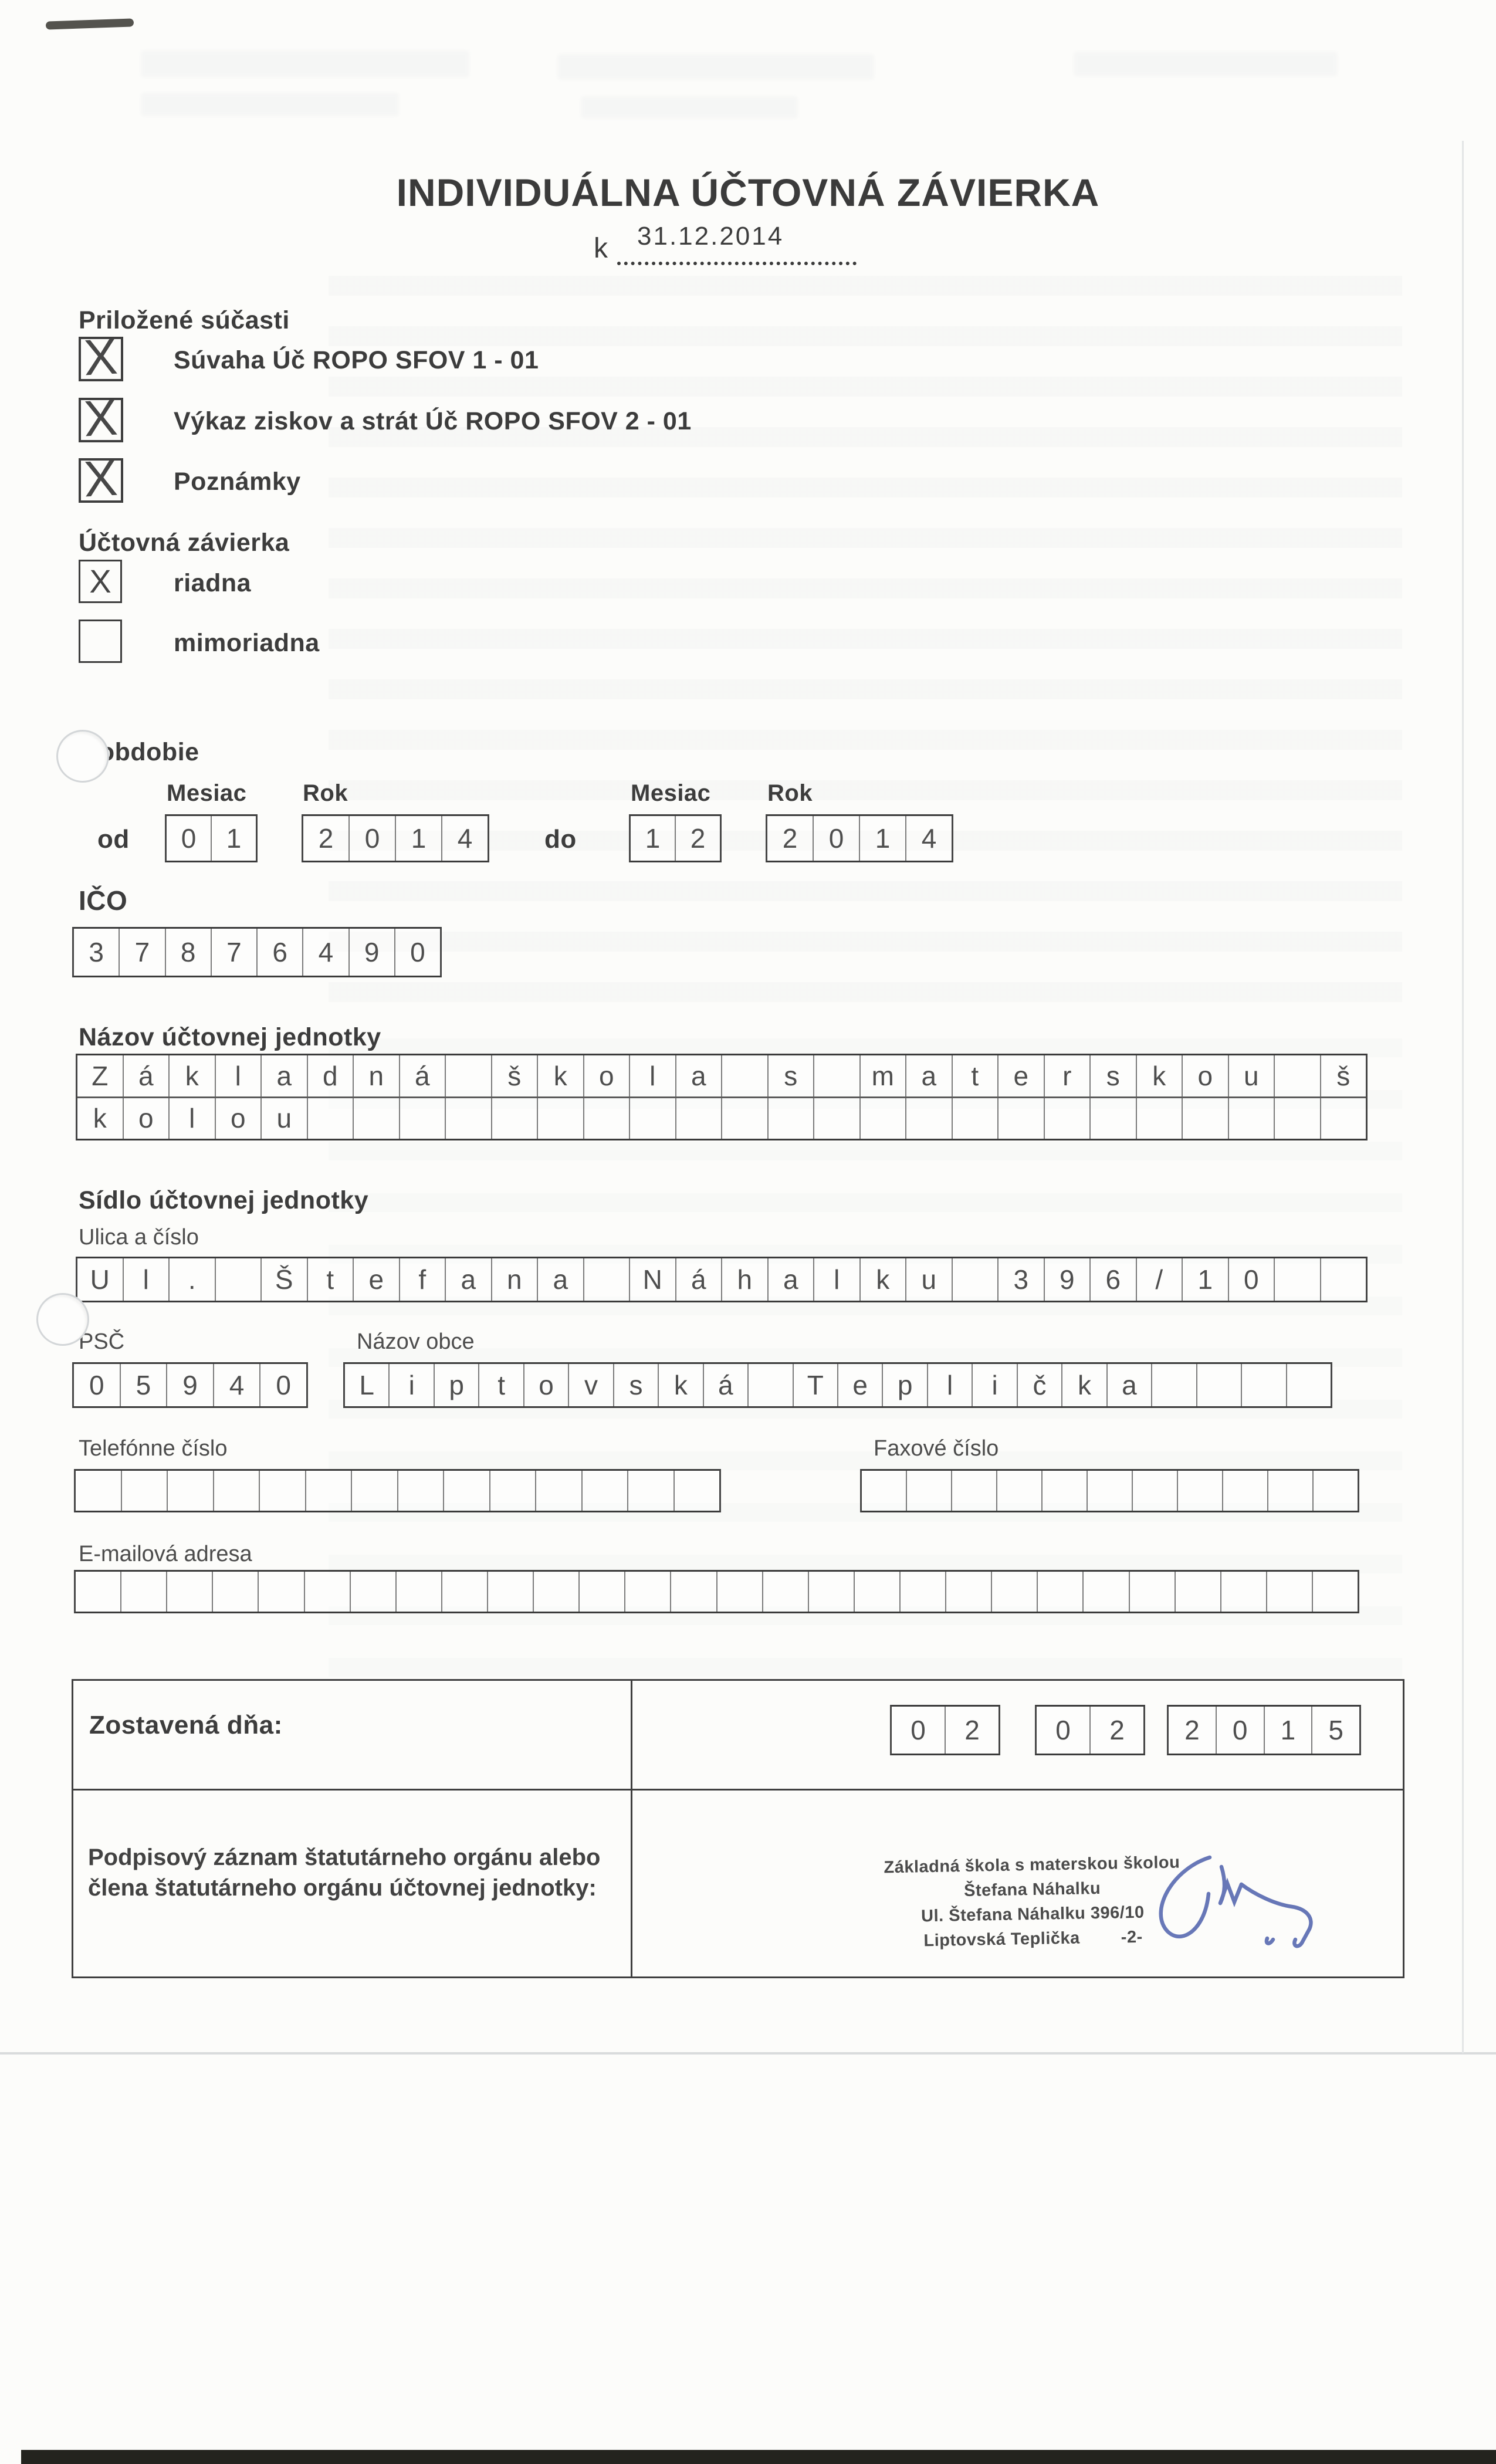 The image size is (1496, 2464). Describe the element at coordinates (653, 1279) in the screenshot. I see `char-cell: N` at that location.